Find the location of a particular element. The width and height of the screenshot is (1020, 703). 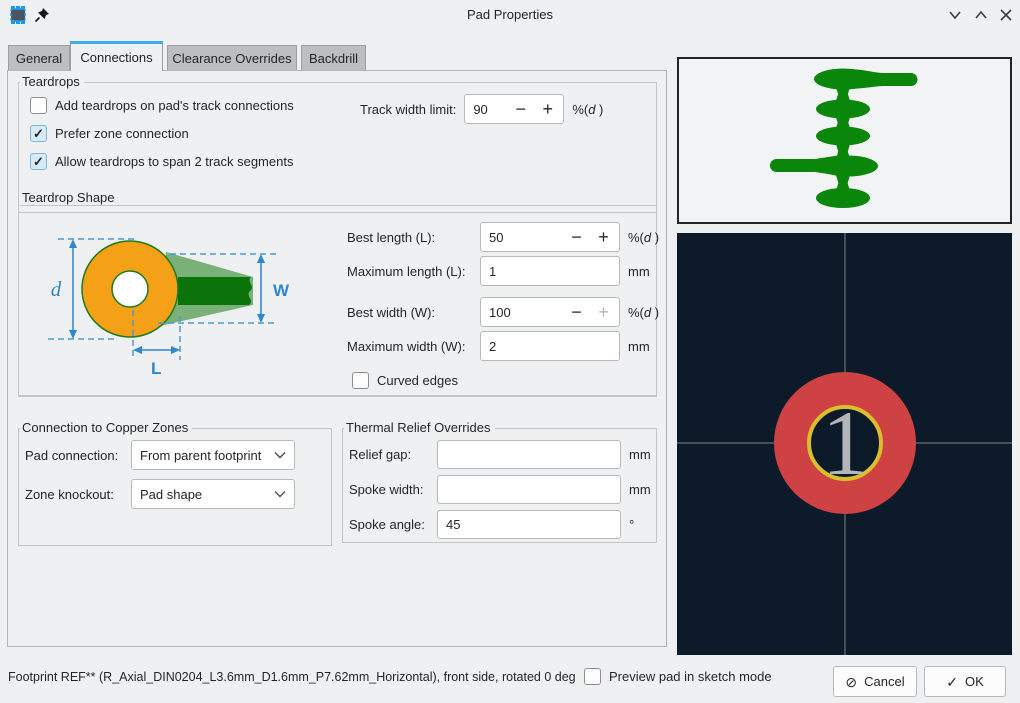

max-width-row: Maximum width (W): mm is located at coordinates (498, 346).